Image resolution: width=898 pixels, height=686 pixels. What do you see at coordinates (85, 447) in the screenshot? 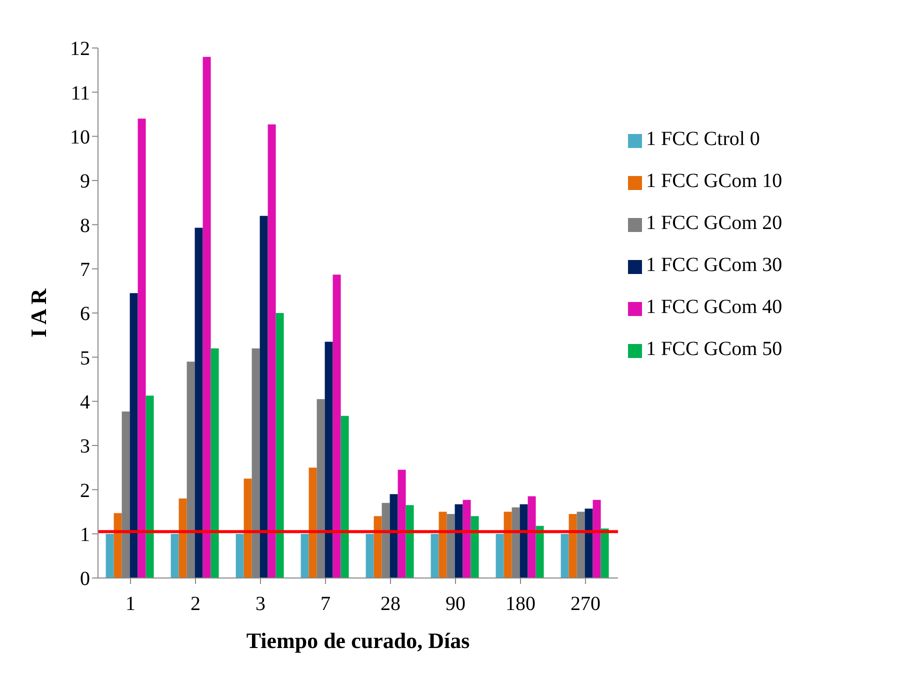
I see `y-tick-label: 3` at bounding box center [85, 447].